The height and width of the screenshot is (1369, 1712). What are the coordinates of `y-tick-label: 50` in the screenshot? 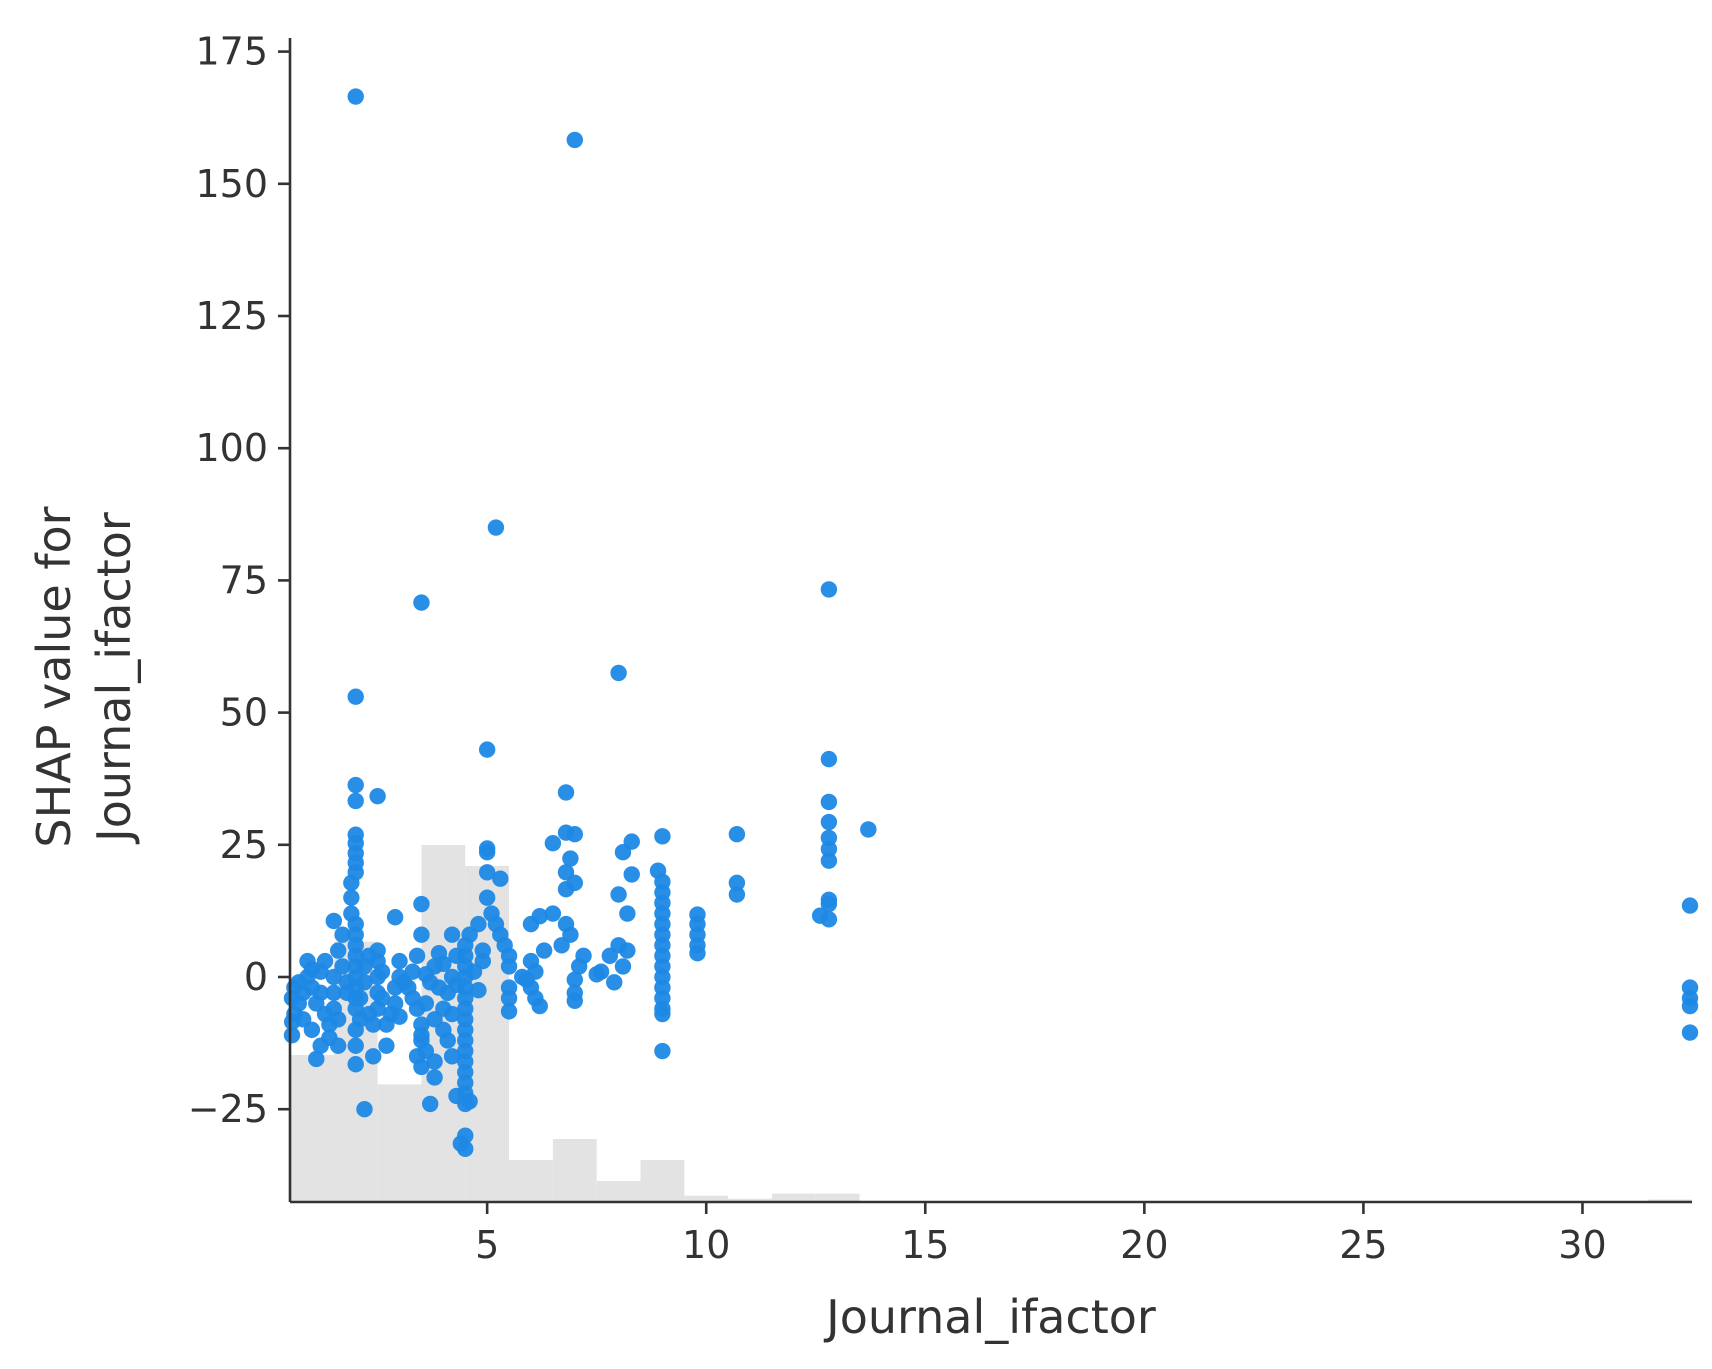 It's located at (244, 713).